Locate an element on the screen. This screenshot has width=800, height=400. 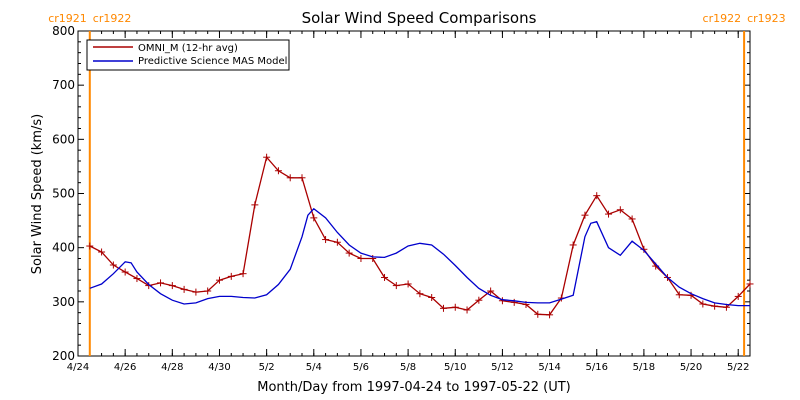
legend-label-mas-model: Predictive Science MAS Model is located at coordinates (212, 61).